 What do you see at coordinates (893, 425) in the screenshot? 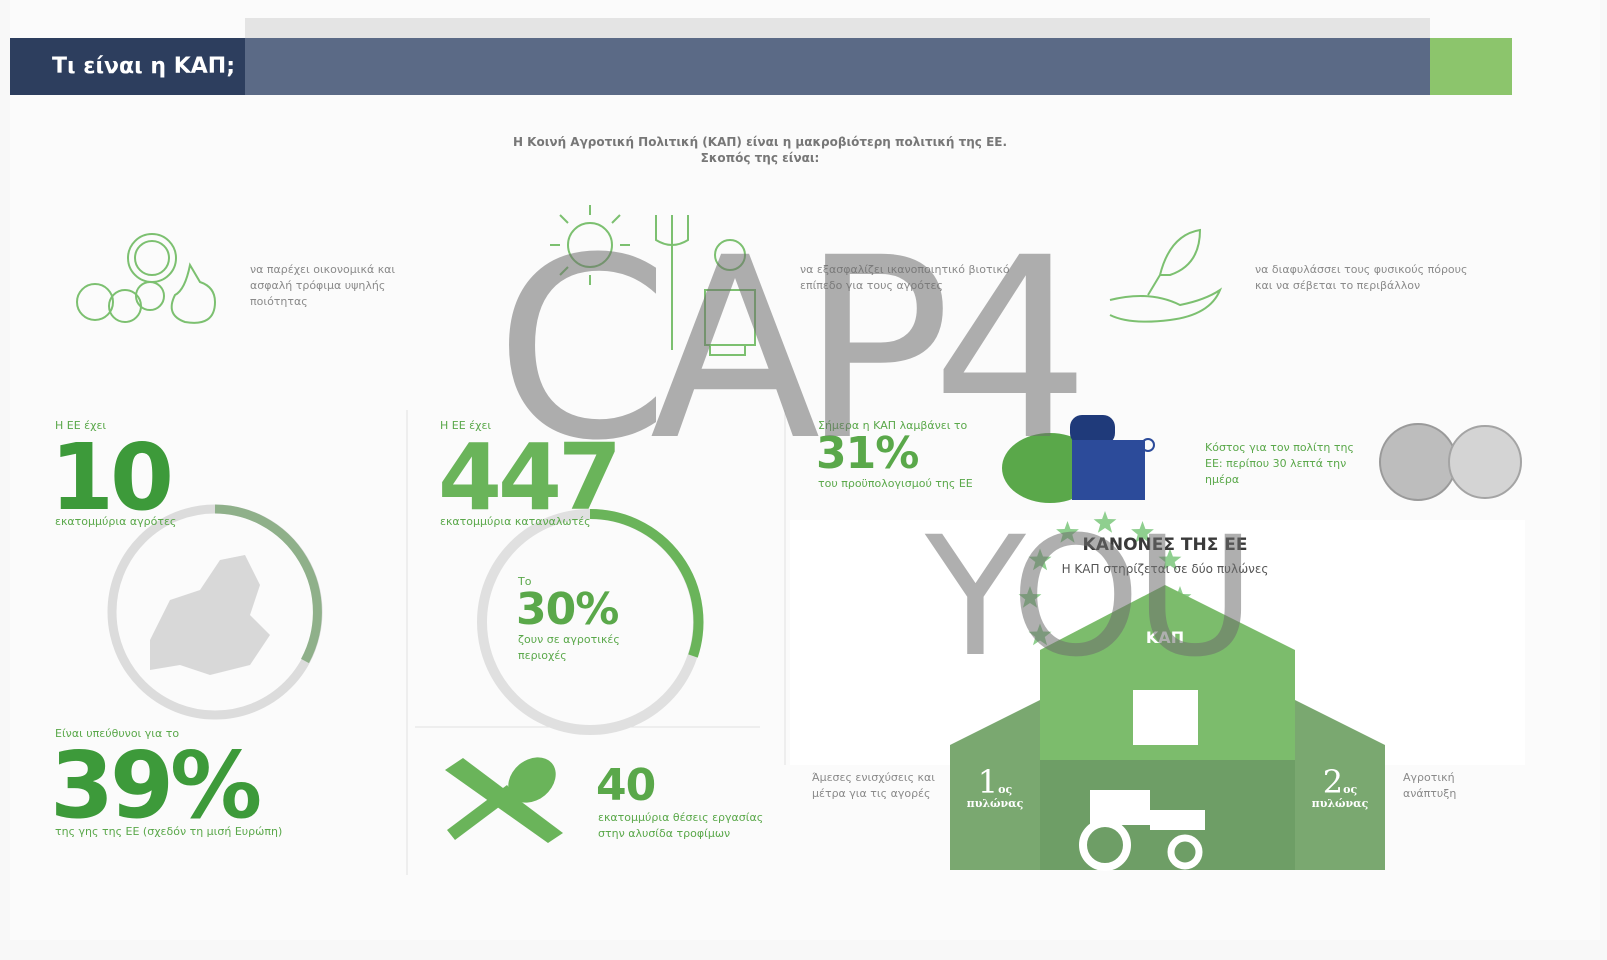
I see `stat-prefix: Σήμερα η ΚΑΠ λαμβάνει το` at bounding box center [893, 425].